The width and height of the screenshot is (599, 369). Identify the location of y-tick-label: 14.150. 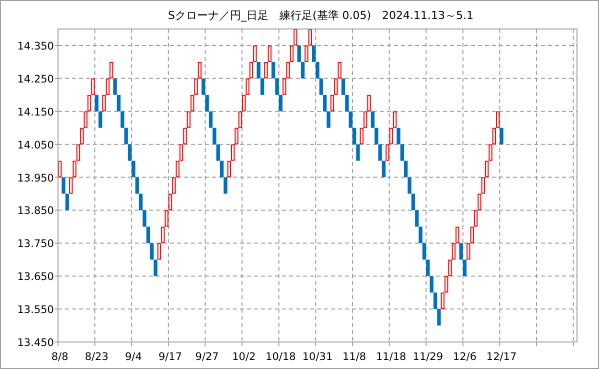
(35, 112).